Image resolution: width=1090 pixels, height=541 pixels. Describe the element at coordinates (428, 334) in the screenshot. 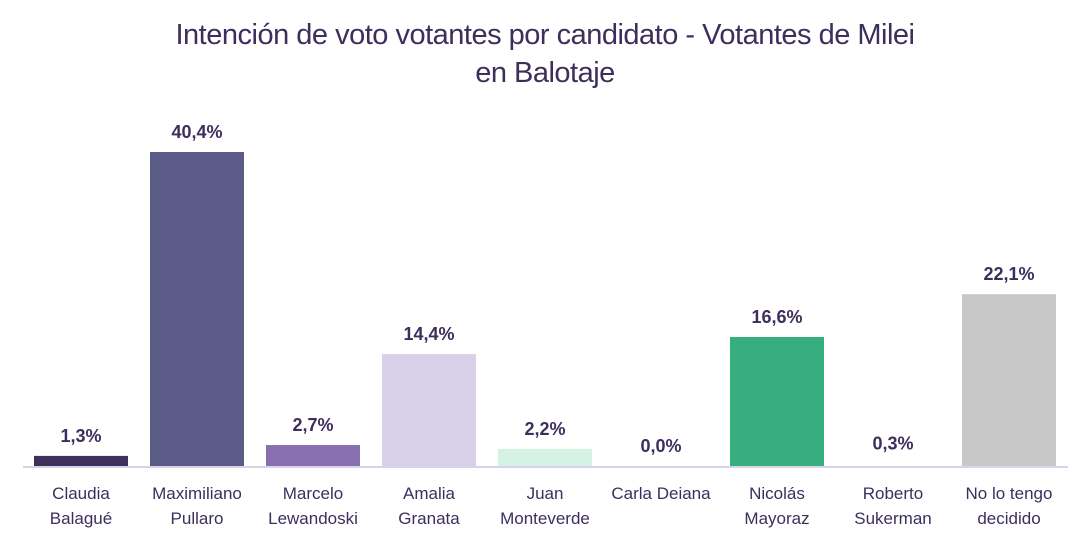

I see `data-label-3: 14,4%` at that location.